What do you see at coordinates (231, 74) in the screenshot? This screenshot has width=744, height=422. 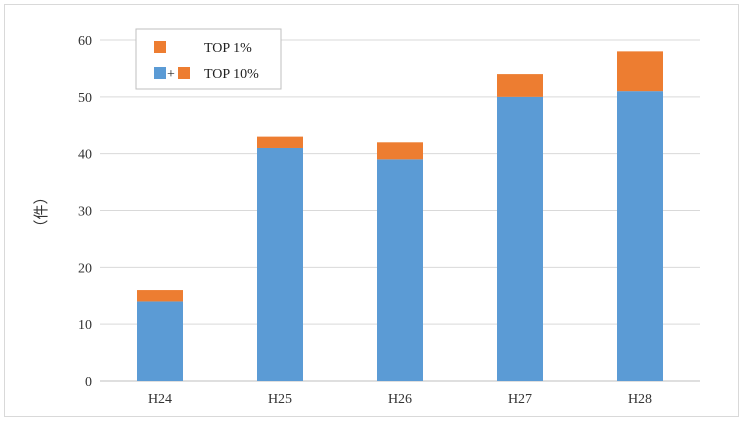 I see `legend-label: TOP 10%` at bounding box center [231, 74].